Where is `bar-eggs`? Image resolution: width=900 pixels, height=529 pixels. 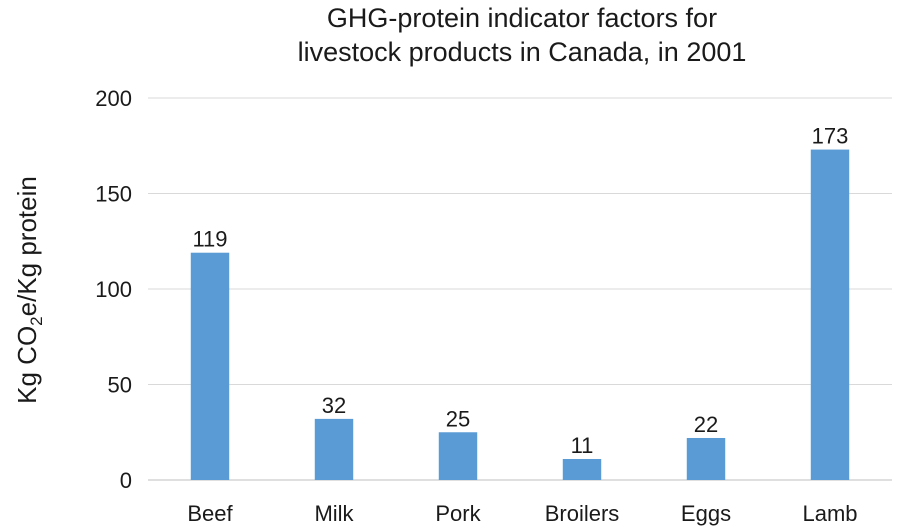
bar-eggs is located at coordinates (706, 458).